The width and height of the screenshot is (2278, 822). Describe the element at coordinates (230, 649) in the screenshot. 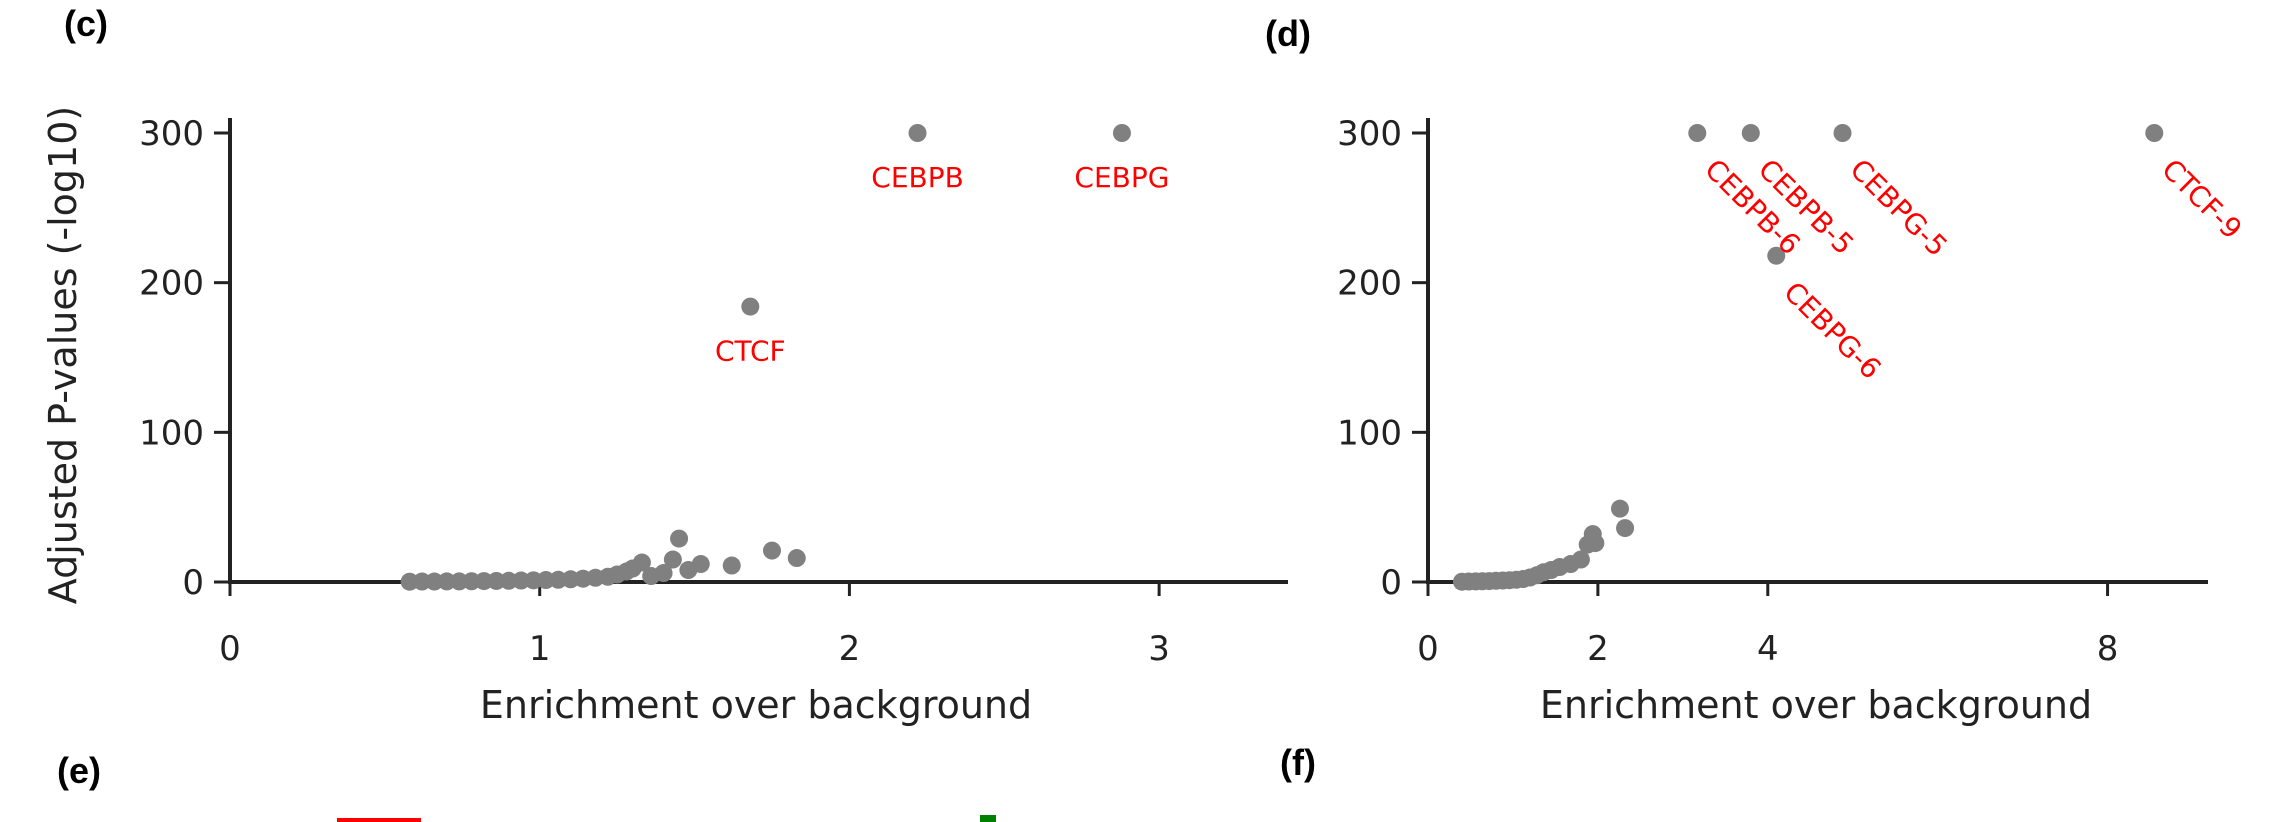

I see `x-tick-label-c-0: 0` at that location.